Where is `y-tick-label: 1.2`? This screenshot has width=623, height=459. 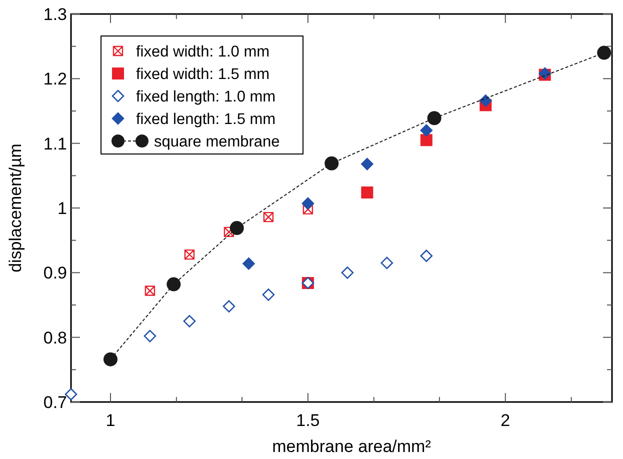
y-tick-label: 1.2 is located at coordinates (55, 79).